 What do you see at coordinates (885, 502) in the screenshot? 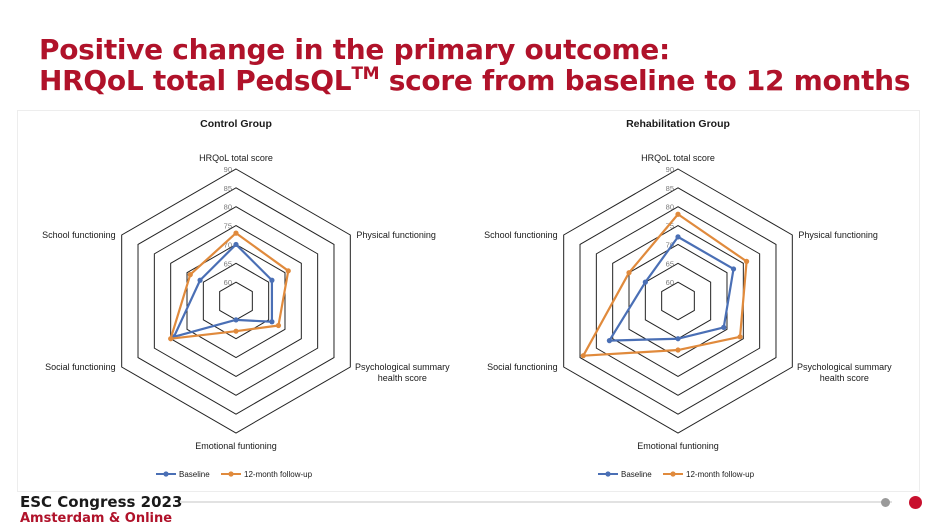
I see `progress-dot-grey` at bounding box center [885, 502].